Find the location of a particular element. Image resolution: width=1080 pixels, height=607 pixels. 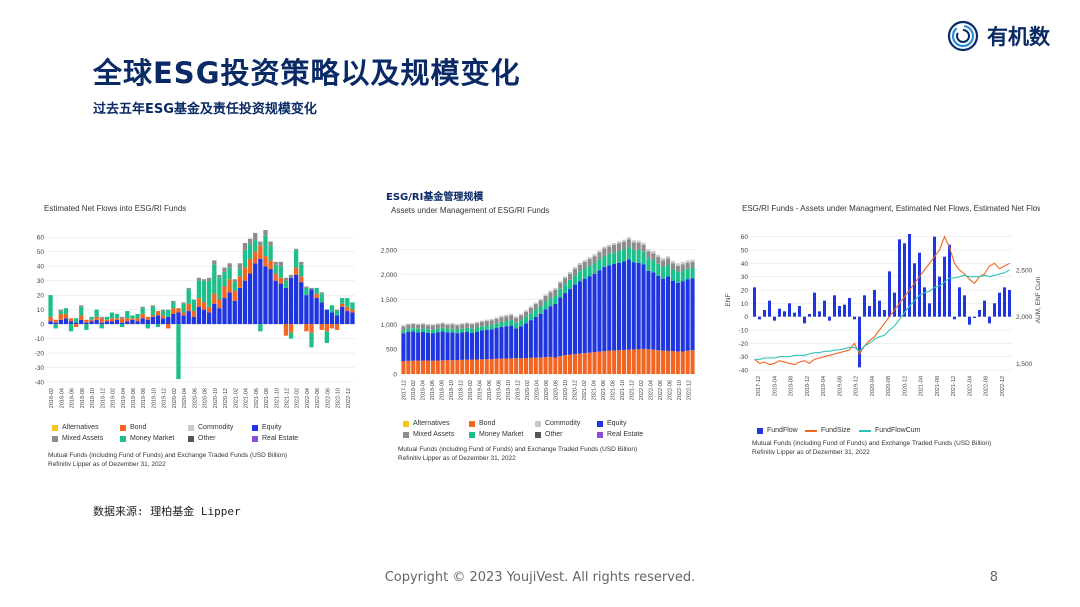

y-tick-label: 50 is located at coordinates (41, 252).